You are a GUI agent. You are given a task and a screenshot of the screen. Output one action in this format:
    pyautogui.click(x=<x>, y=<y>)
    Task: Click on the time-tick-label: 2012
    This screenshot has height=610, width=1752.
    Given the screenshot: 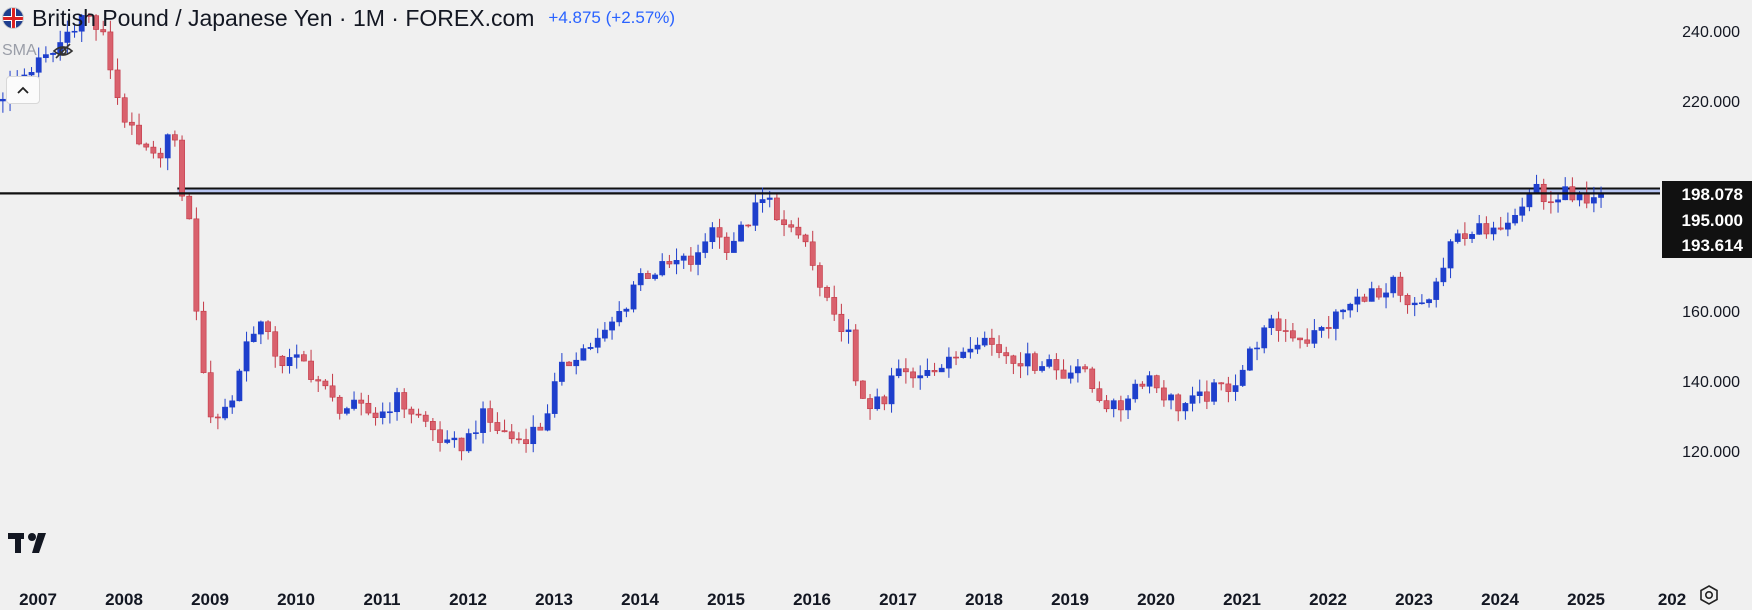 What is the action you would take?
    pyautogui.click(x=468, y=599)
    